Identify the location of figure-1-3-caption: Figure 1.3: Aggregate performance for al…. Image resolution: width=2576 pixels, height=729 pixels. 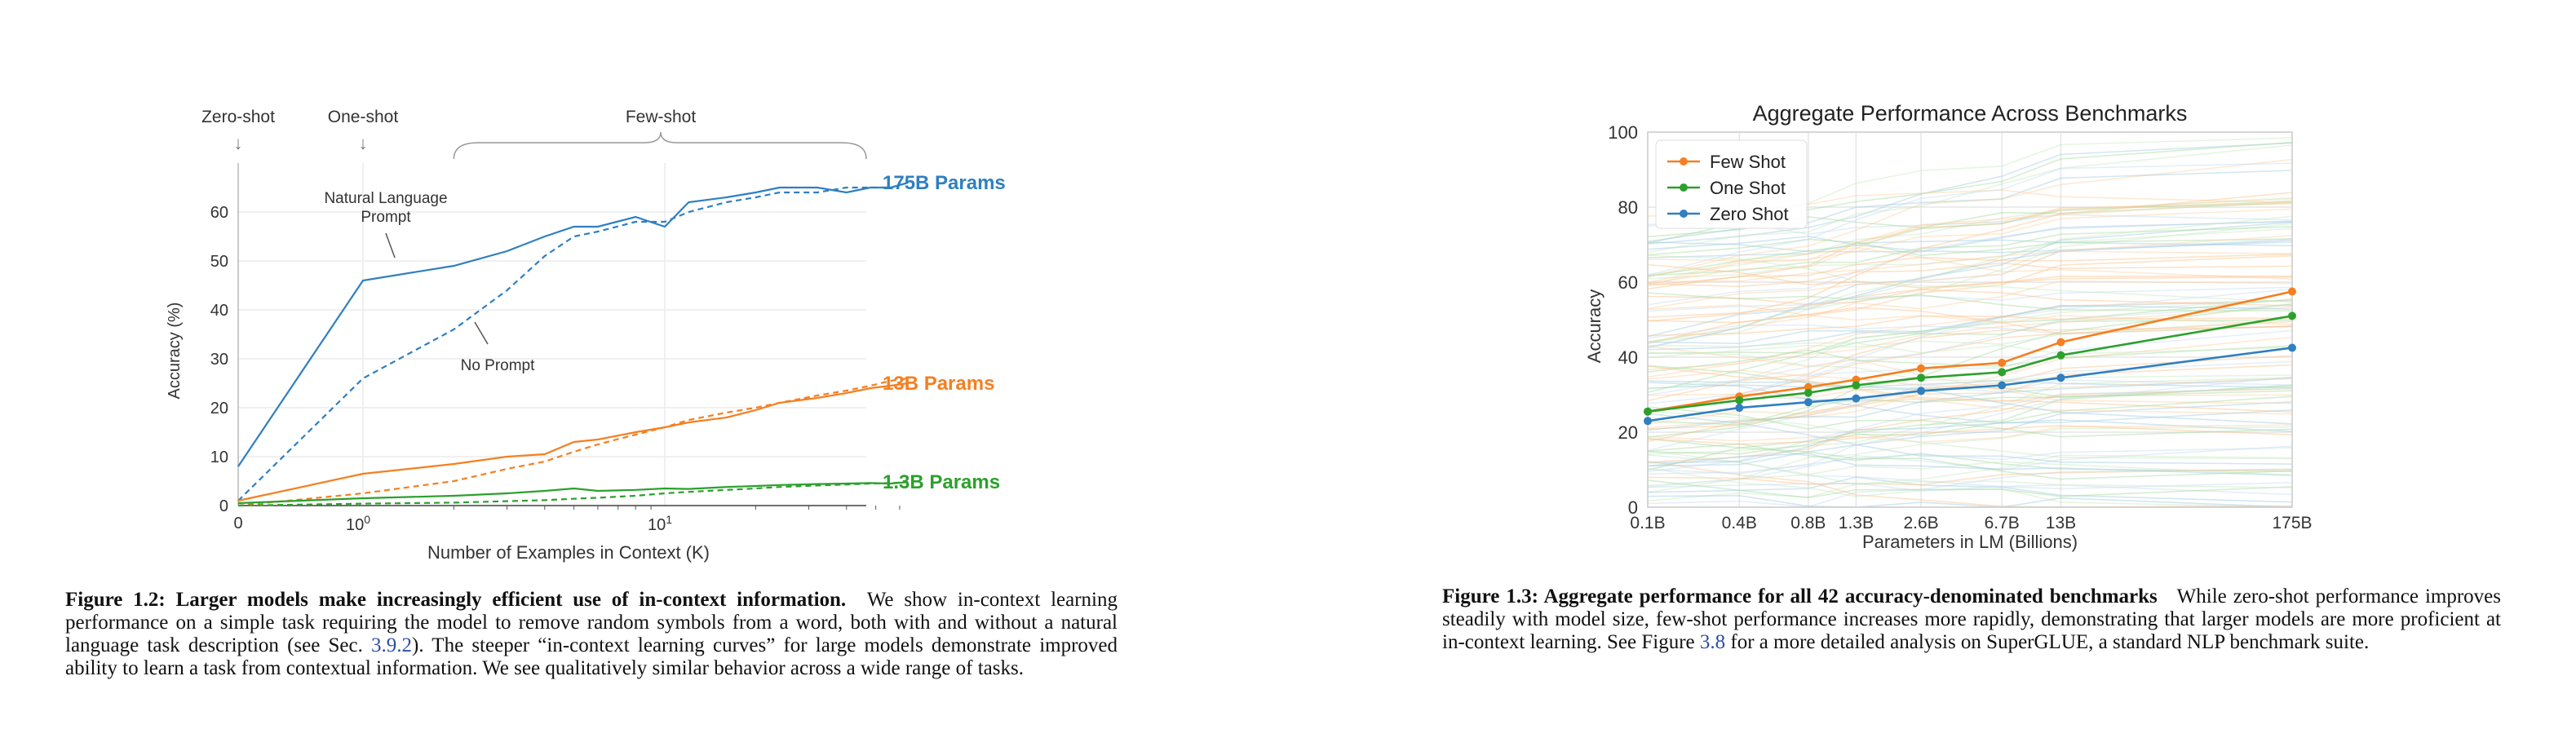
(1971, 619).